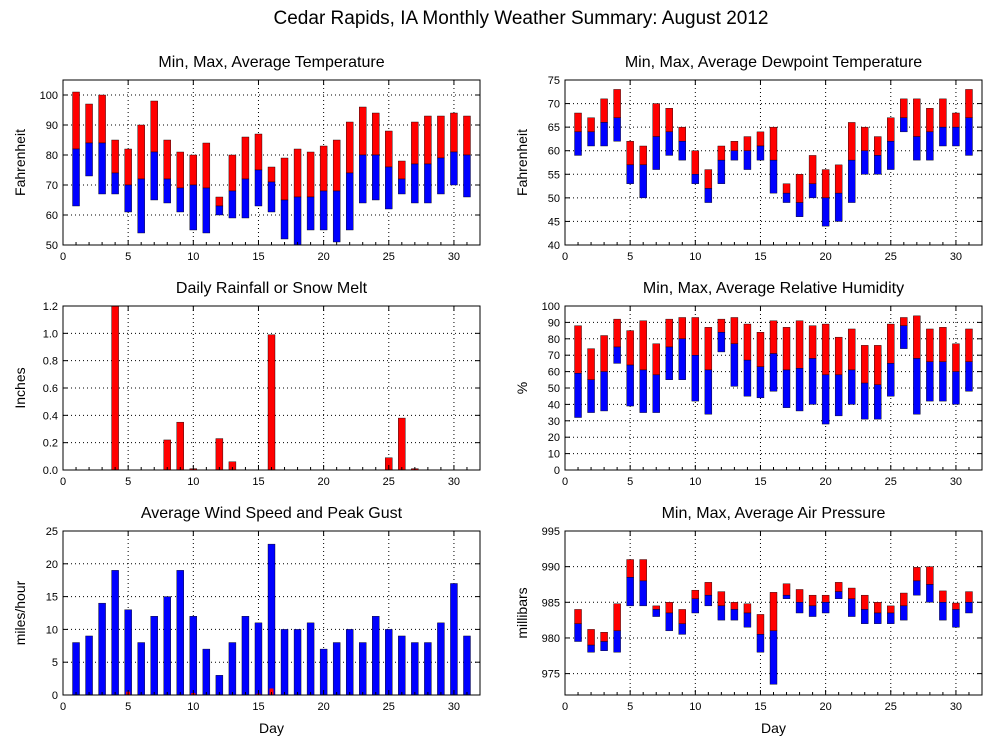 This screenshot has width=1000, height=750. I want to click on y-tick-label: 20, so click(554, 438).